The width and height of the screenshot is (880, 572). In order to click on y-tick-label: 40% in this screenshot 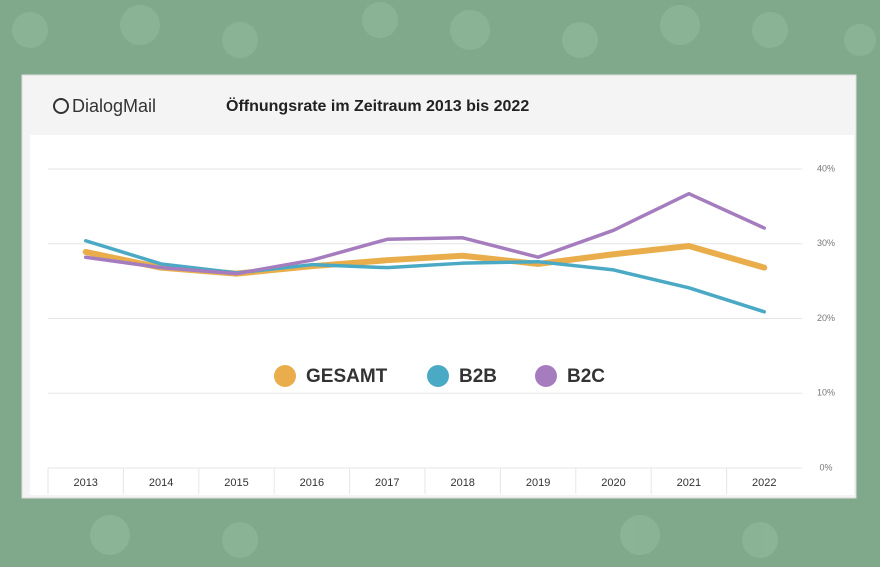, I will do `click(826, 168)`.